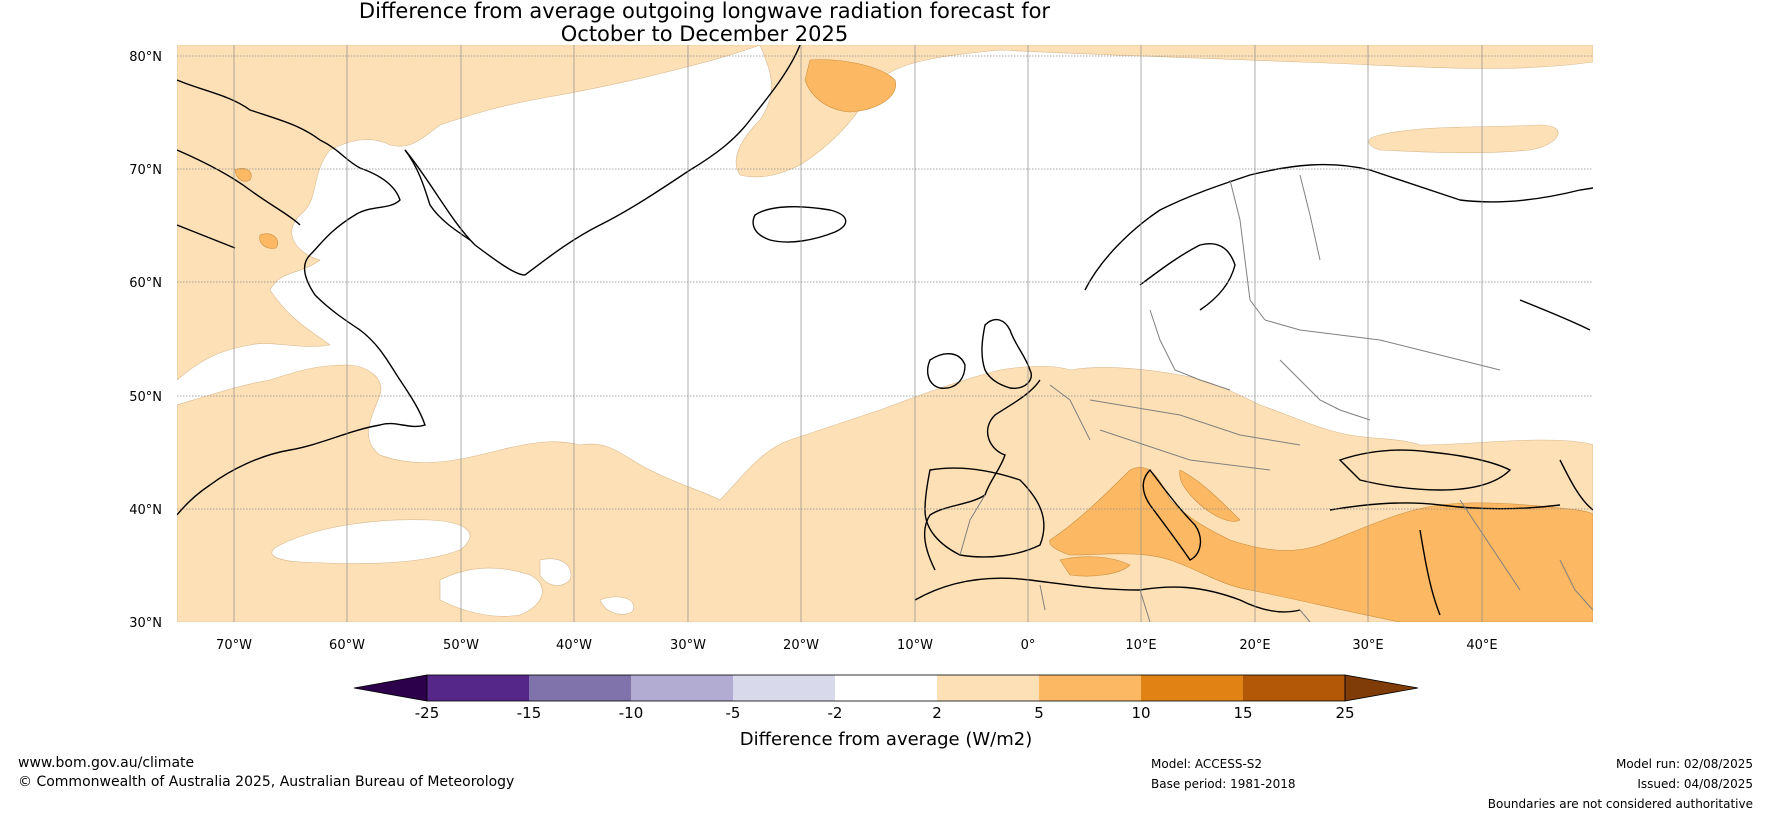 The height and width of the screenshot is (816, 1770). What do you see at coordinates (529, 713) in the screenshot?
I see `colorbar-tick-label: -15` at bounding box center [529, 713].